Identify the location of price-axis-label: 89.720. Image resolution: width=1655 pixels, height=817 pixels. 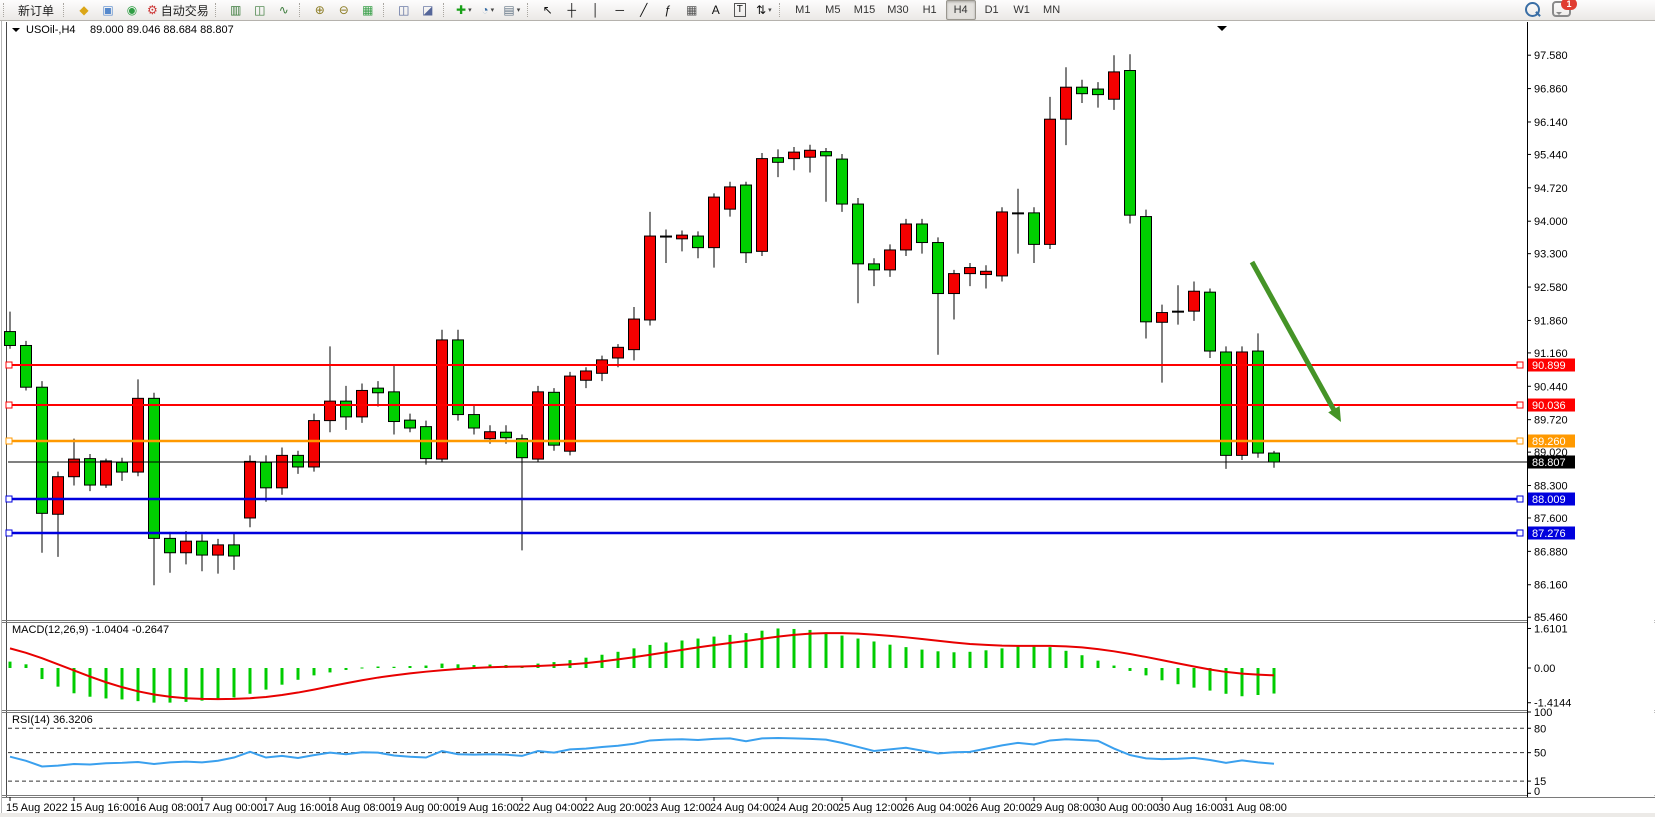
(1551, 421).